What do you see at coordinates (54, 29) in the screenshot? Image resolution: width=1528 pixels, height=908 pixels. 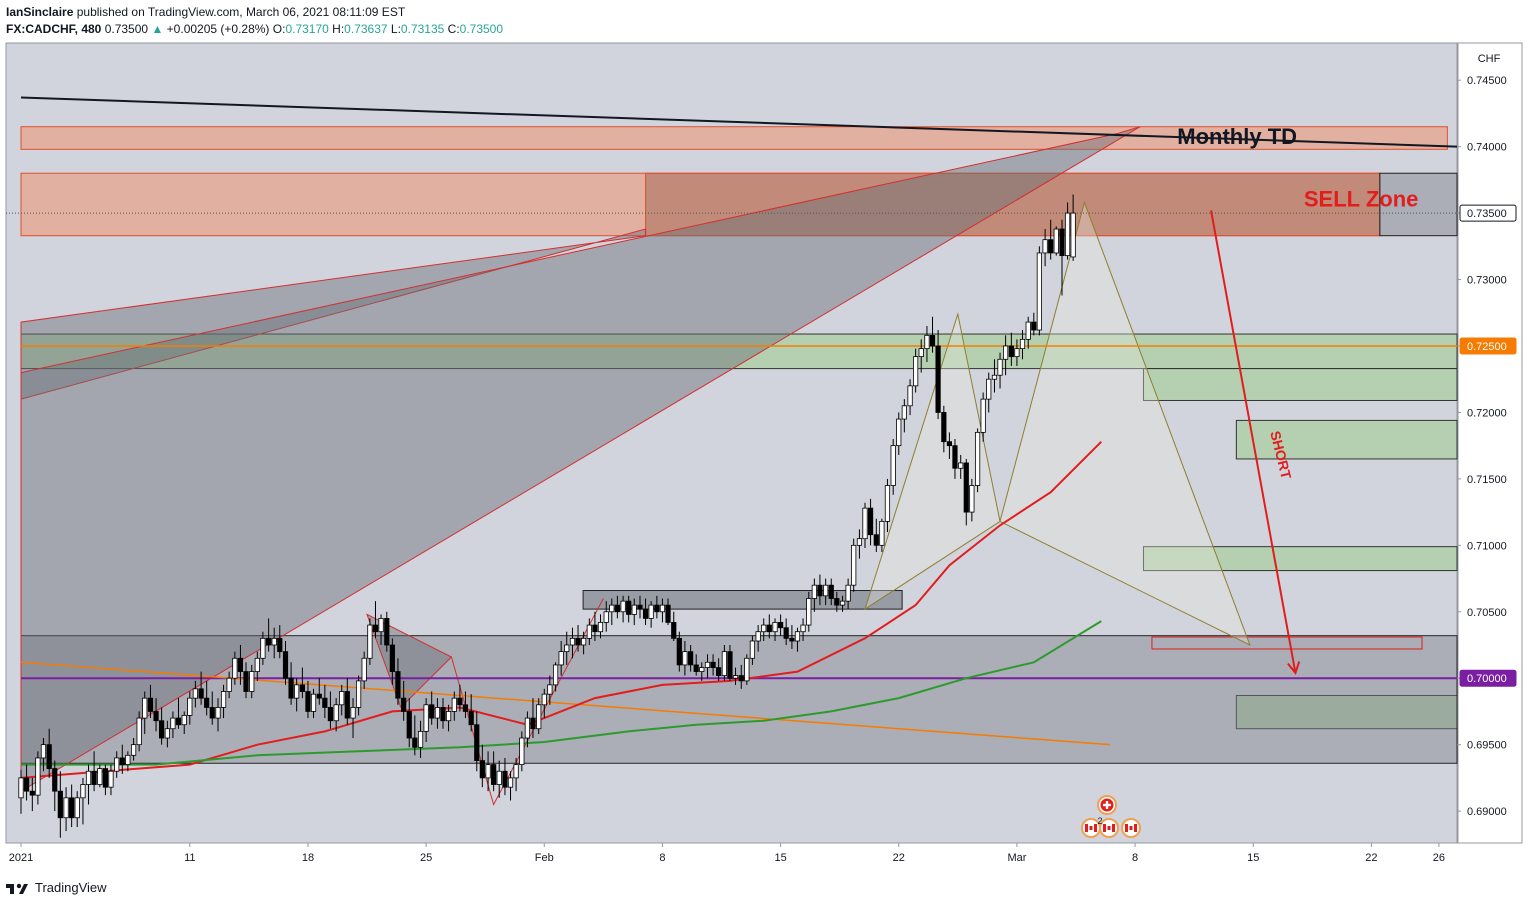 I see `symbol-label: FX:CADCHF, 480` at bounding box center [54, 29].